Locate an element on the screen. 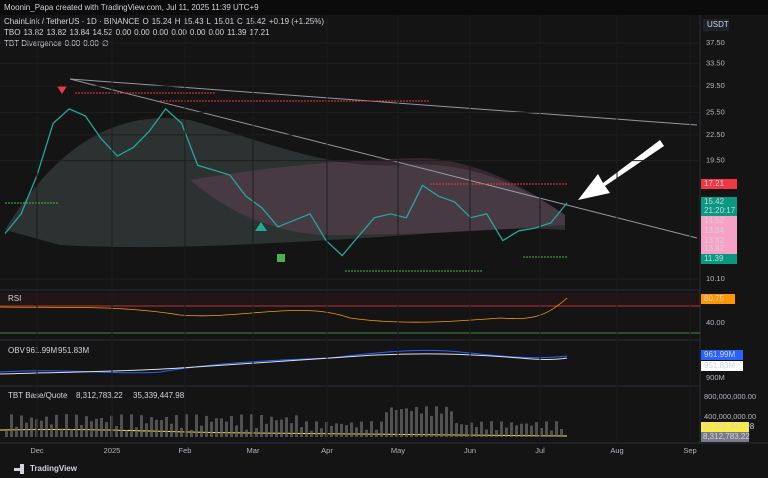  price-tag-label: 13.82 is located at coordinates (714, 248).